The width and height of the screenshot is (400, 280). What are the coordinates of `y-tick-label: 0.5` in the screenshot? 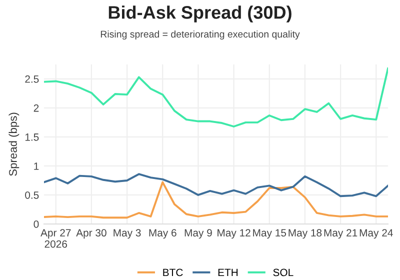 It's located at (32, 195).